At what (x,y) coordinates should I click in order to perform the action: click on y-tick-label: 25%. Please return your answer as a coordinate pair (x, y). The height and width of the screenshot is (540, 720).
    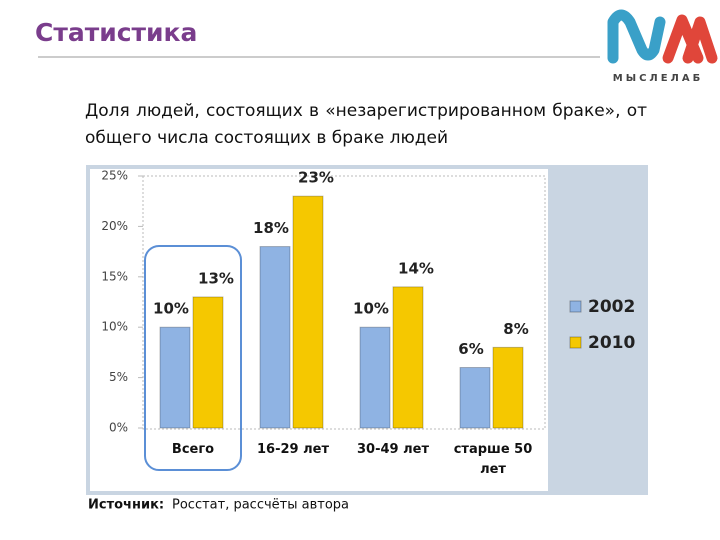
    Looking at the image, I should click on (114, 176).